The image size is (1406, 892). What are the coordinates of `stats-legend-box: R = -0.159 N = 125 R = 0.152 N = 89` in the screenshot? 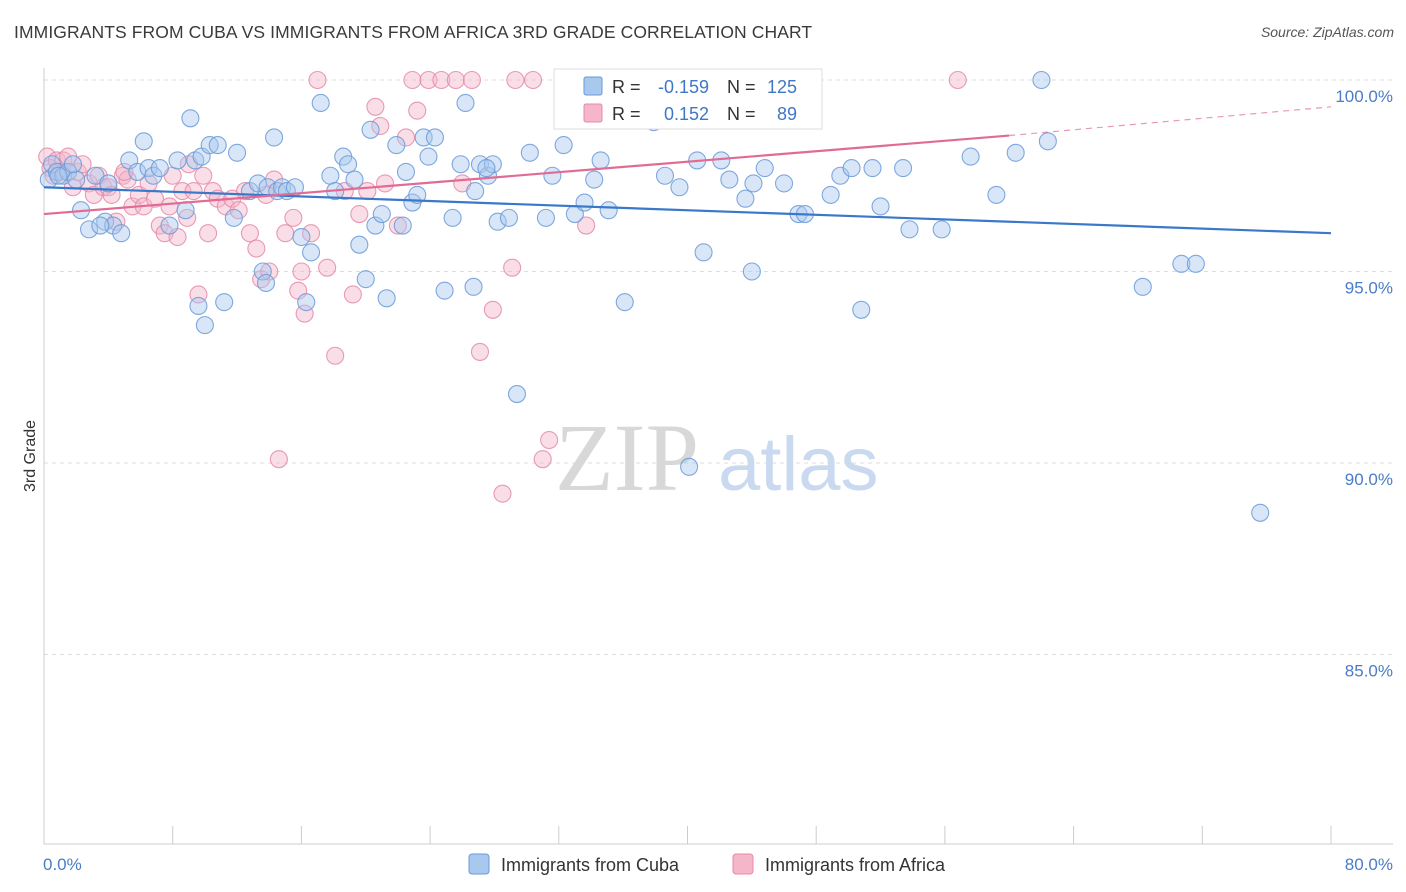 It's located at (688, 99).